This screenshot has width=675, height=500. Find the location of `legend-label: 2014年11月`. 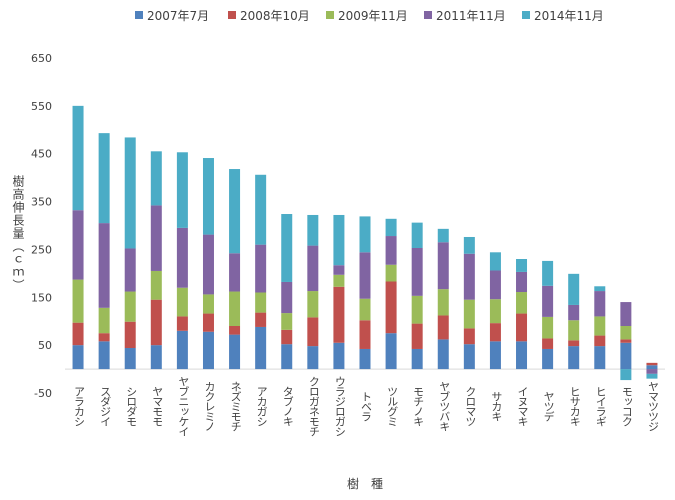

legend-label: 2014年11月 is located at coordinates (569, 16).